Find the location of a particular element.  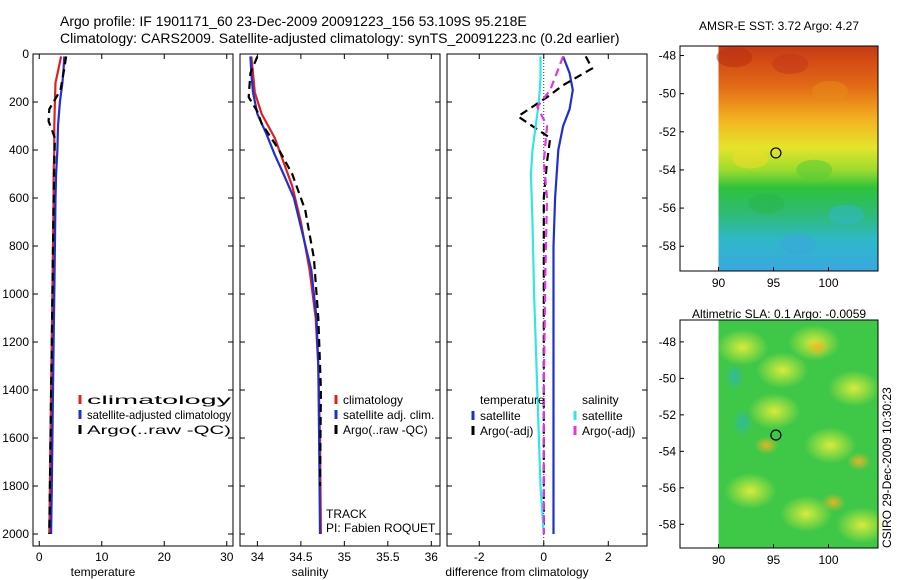

x-tick-label: 2 is located at coordinates (608, 557).